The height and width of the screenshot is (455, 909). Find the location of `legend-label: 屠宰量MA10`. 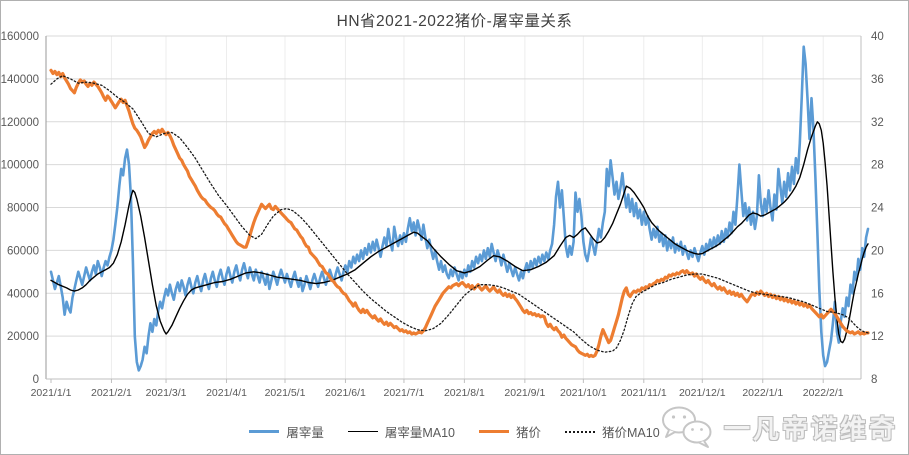

legend-label: 屠宰量MA10 is located at coordinates (419, 433).